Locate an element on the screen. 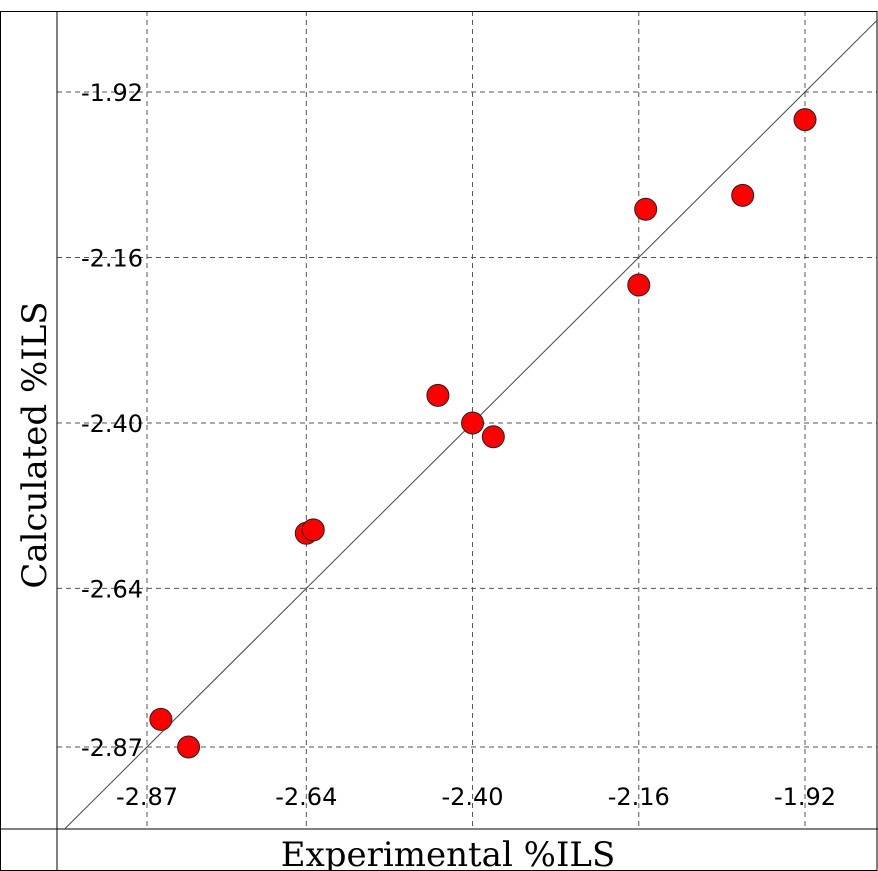  y-tick-label: -1.92 is located at coordinates (112, 93).